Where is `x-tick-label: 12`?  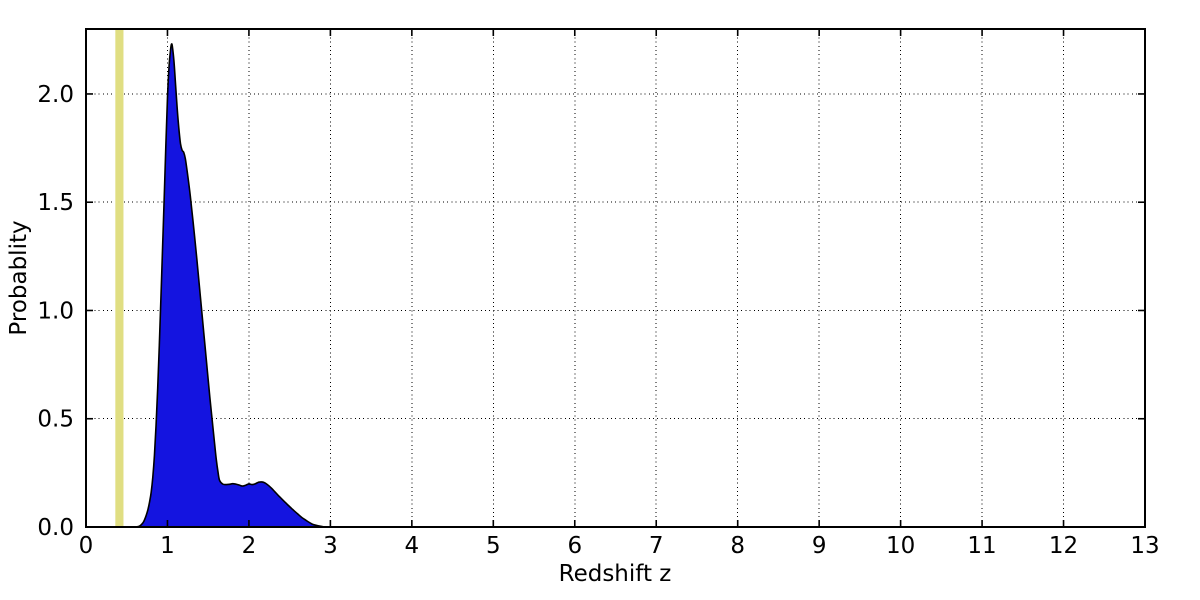
x-tick-label: 12 is located at coordinates (1063, 546).